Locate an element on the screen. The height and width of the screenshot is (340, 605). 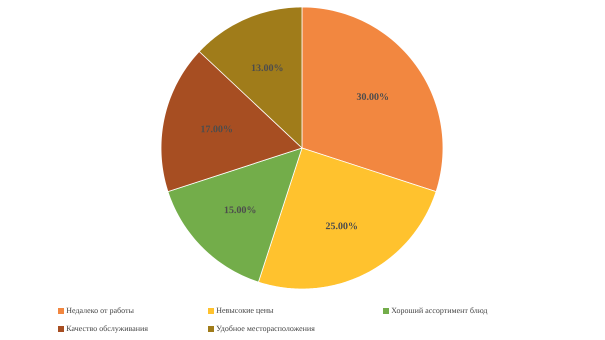
legend-label: Удобное месторасположения is located at coordinates (265, 329).